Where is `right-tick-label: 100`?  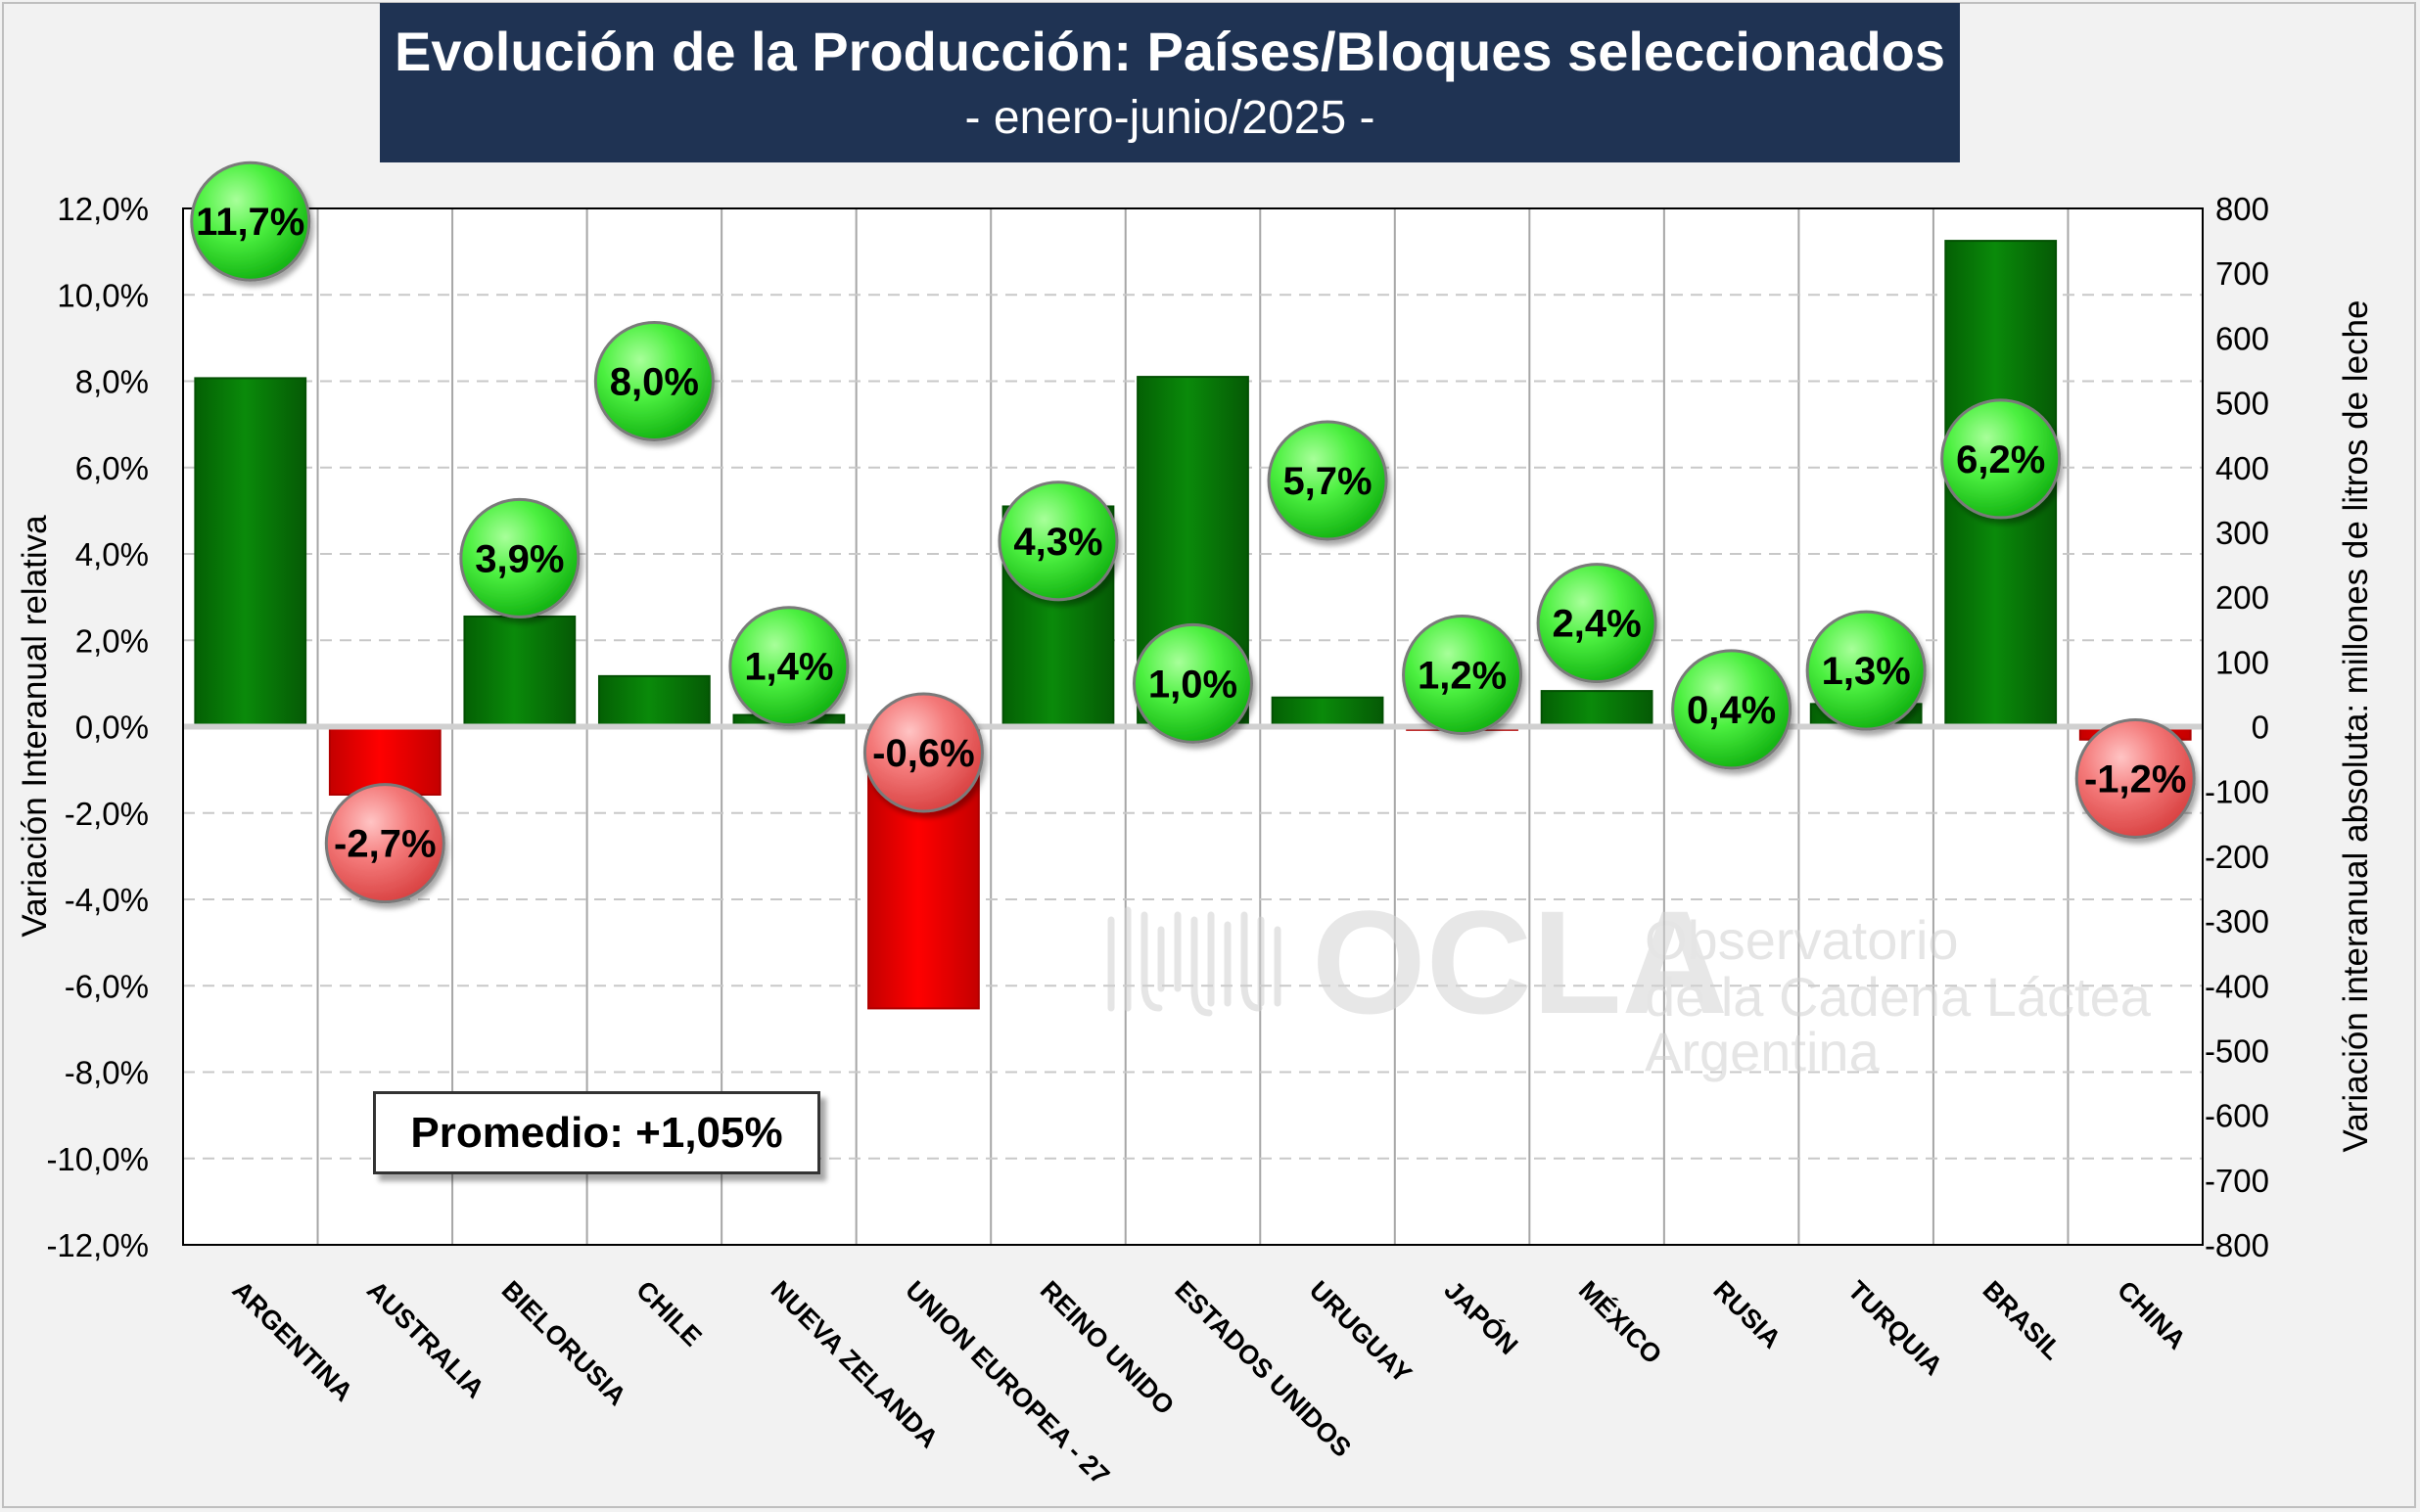 right-tick-label: 100 is located at coordinates (2242, 662).